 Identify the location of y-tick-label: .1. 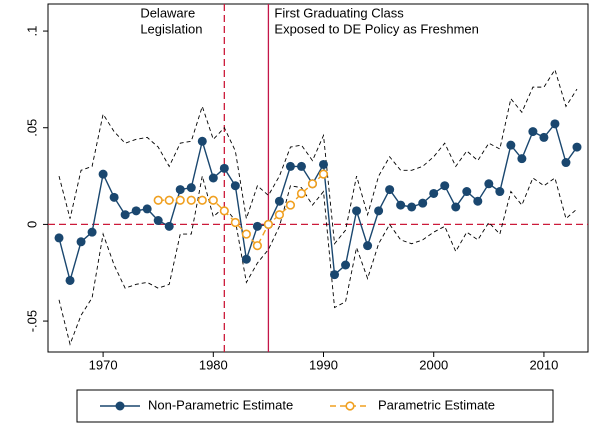
(31, 31).